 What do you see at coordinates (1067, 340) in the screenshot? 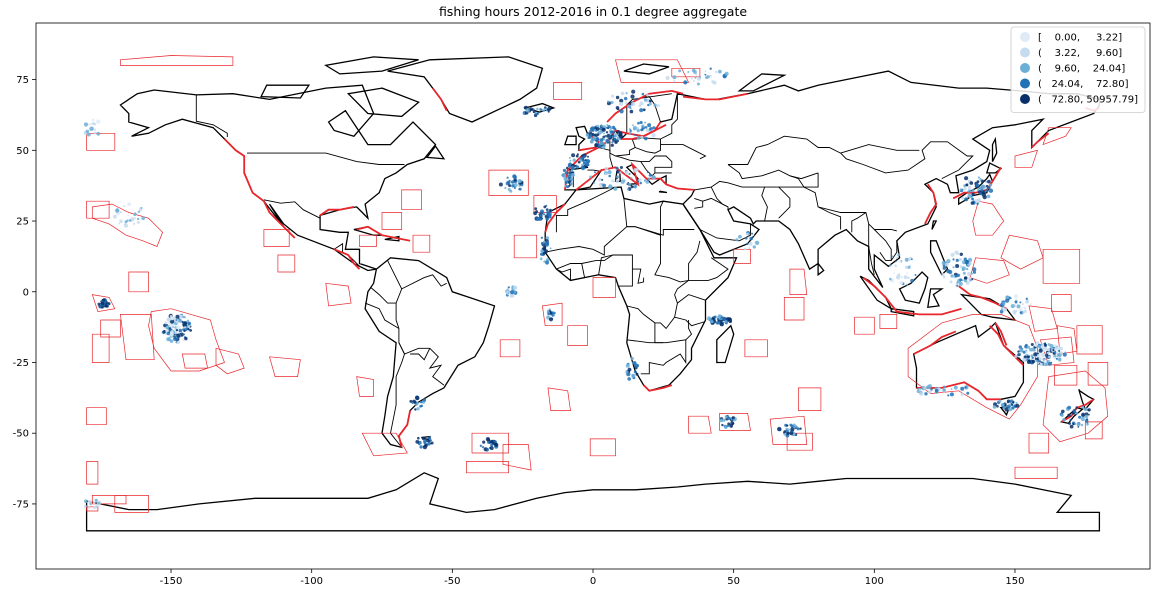
I see `eez-vanuatu` at bounding box center [1067, 340].